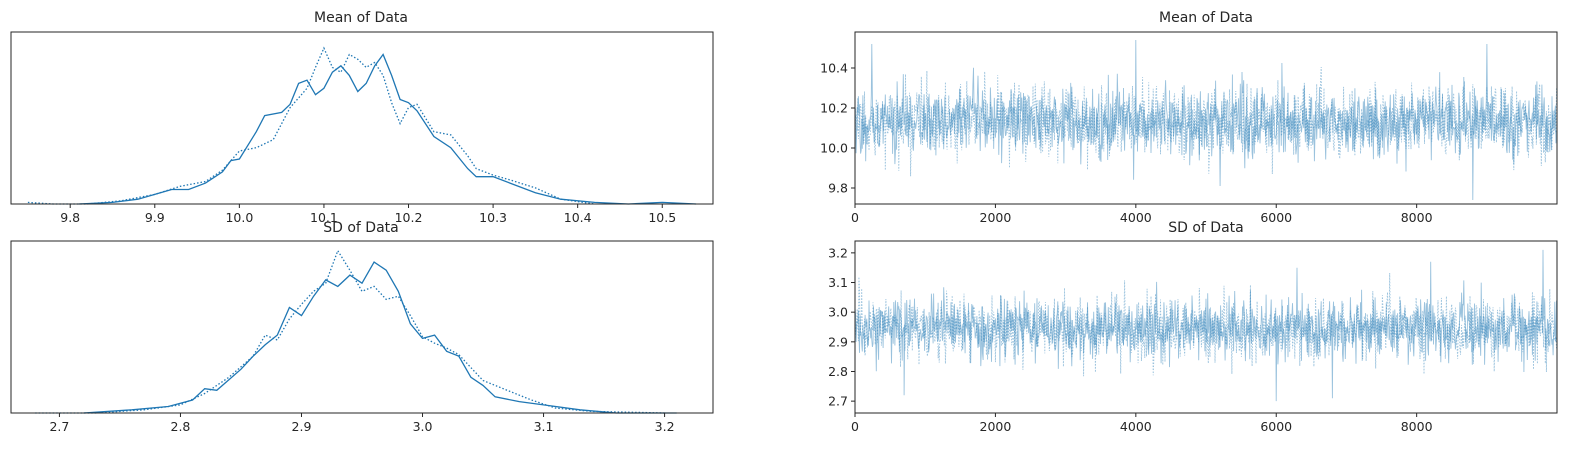 The height and width of the screenshot is (449, 1570). What do you see at coordinates (59, 426) in the screenshot?
I see `x-tick-label: 2.7` at bounding box center [59, 426].